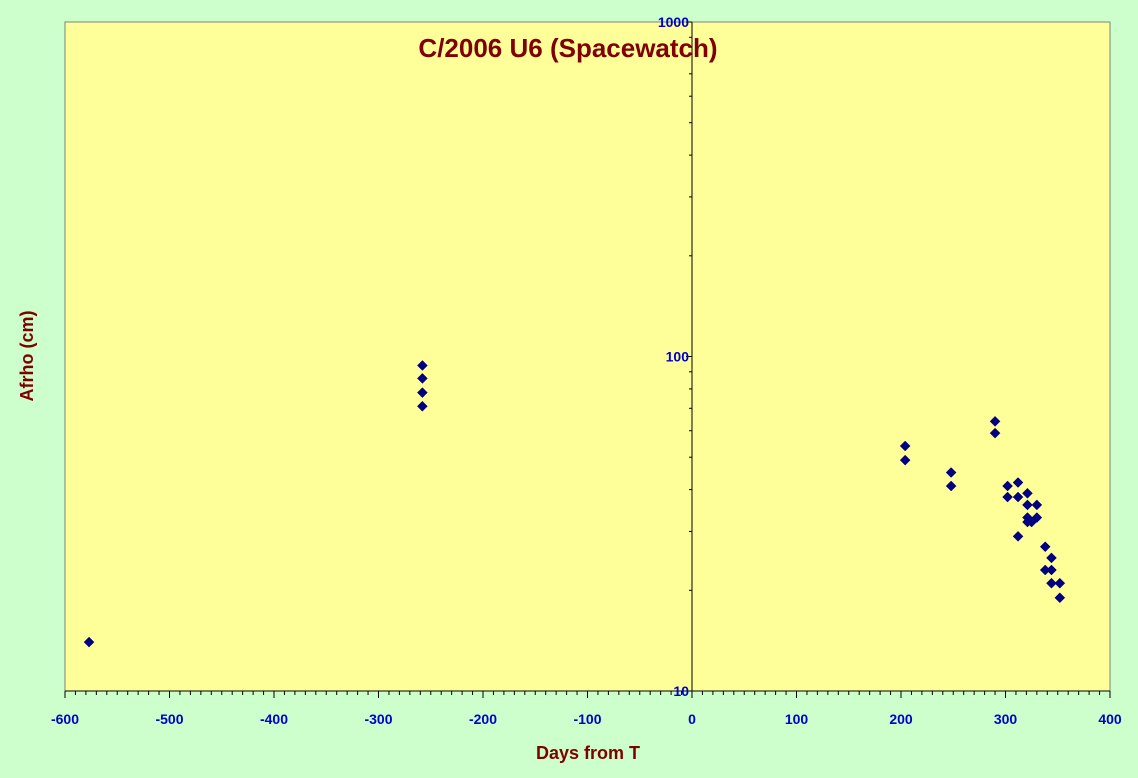 The image size is (1138, 778). Describe the element at coordinates (483, 719) in the screenshot. I see `x-tick-label: -200` at that location.